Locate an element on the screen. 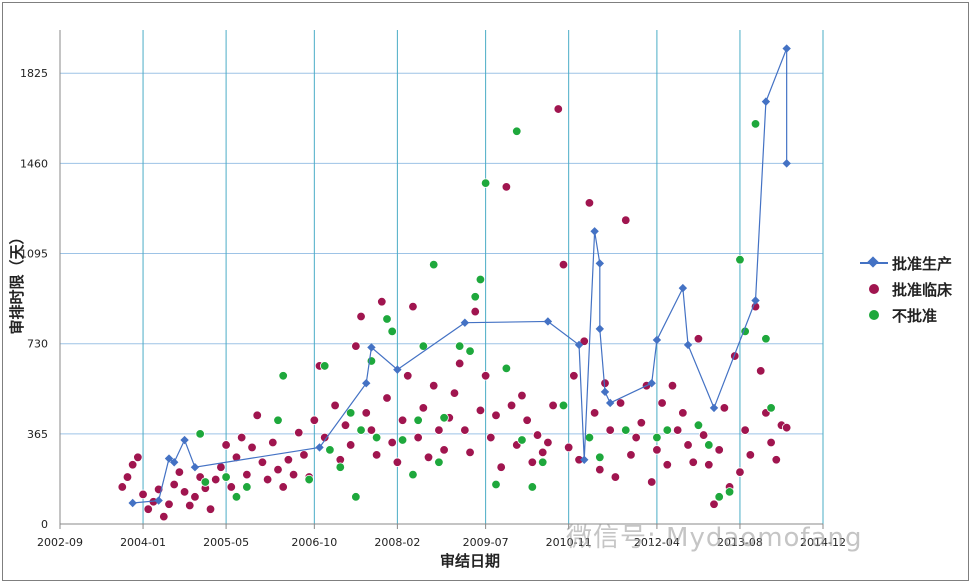 This screenshot has height=585, width=973. x-axis-label: 审结日期 is located at coordinates (470, 561).